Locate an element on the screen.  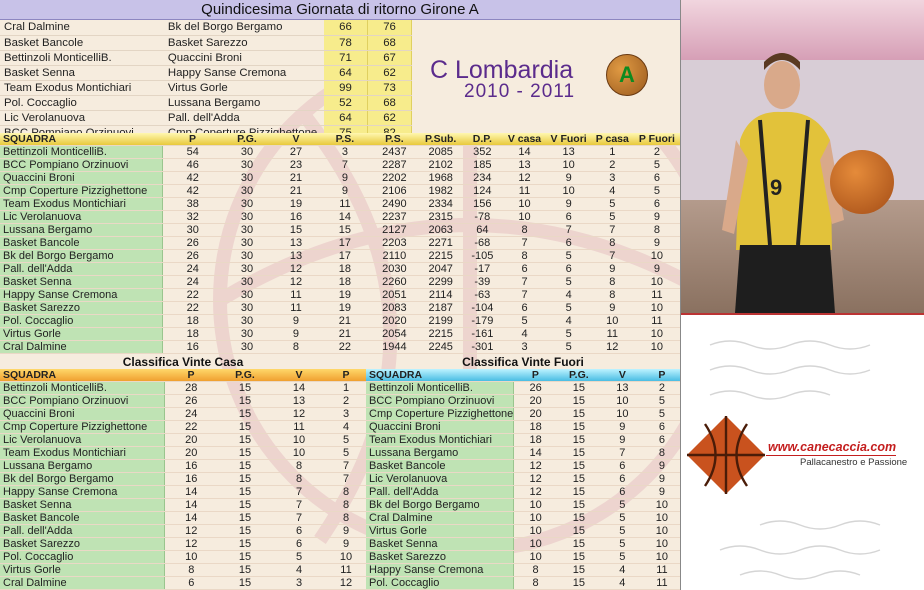
stat-cell: 2245 is located at coordinates (441, 347).